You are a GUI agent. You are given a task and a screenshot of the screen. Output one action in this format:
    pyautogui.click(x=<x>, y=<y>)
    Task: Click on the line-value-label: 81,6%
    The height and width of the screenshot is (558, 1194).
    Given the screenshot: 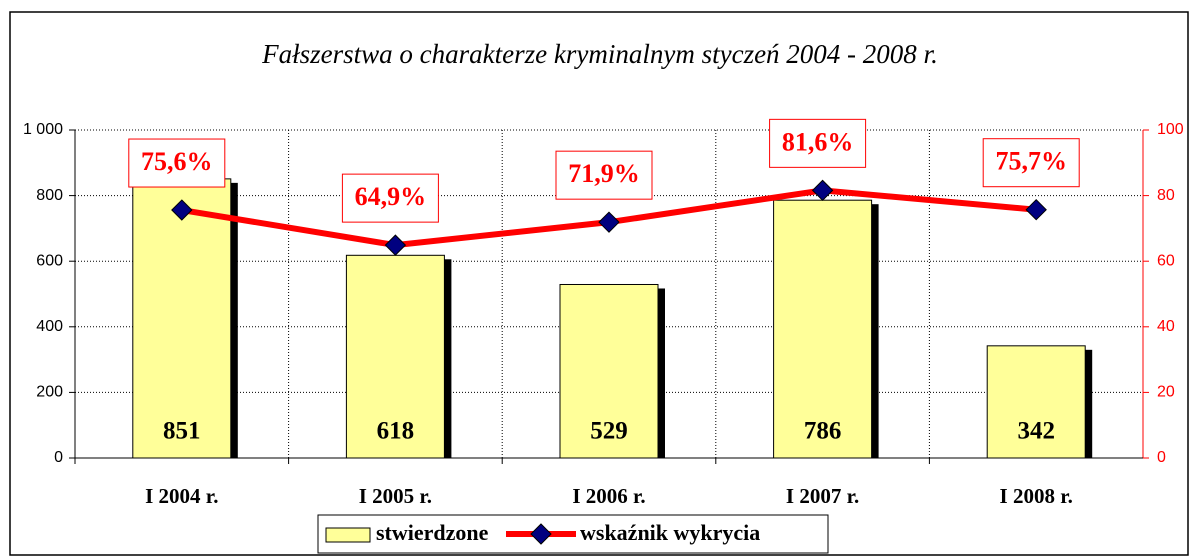 What is the action you would take?
    pyautogui.click(x=818, y=141)
    